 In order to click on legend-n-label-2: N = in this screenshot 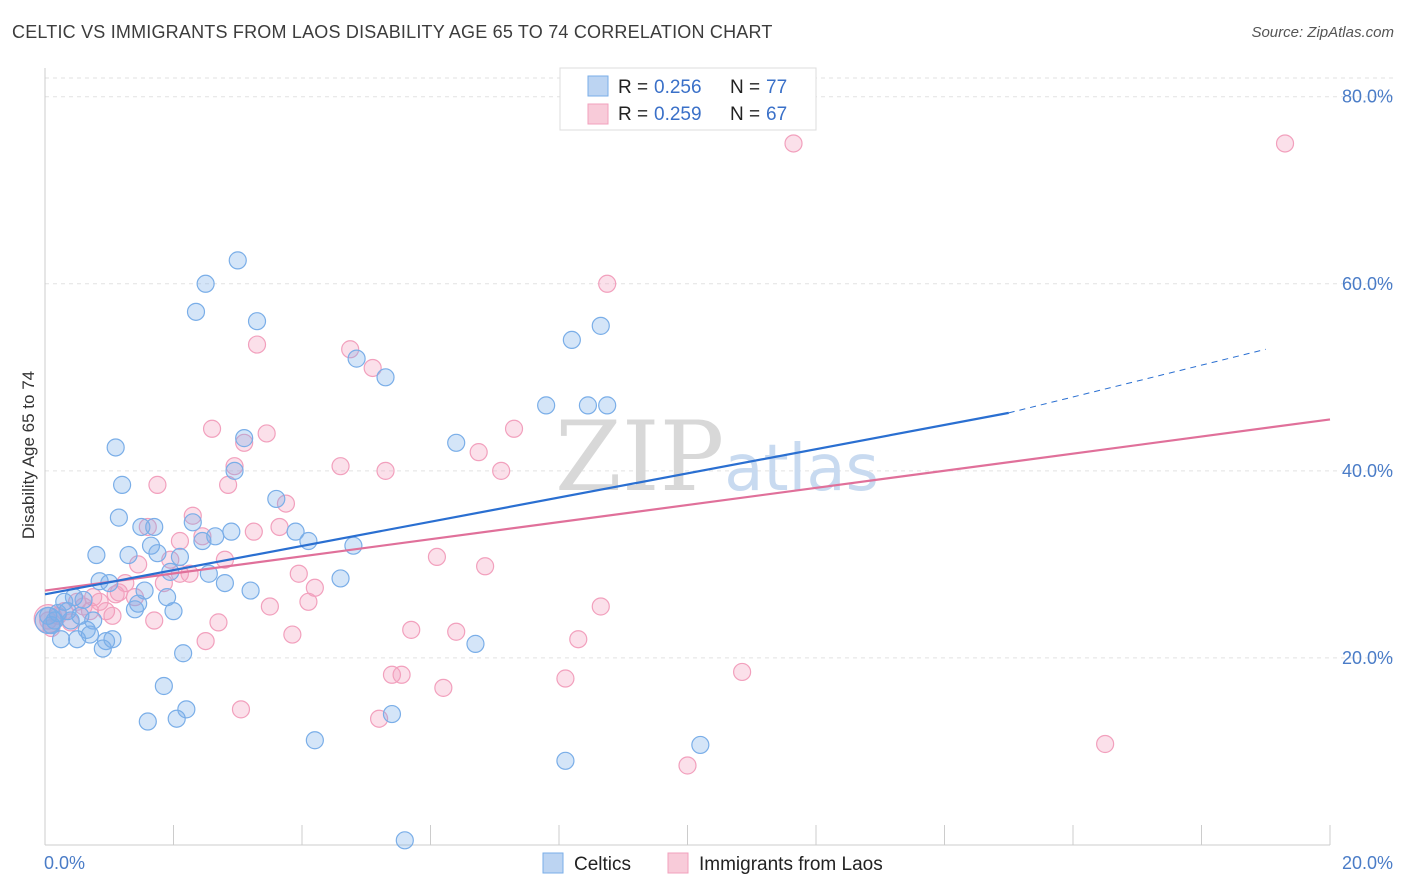, I will do `click(745, 114)`.